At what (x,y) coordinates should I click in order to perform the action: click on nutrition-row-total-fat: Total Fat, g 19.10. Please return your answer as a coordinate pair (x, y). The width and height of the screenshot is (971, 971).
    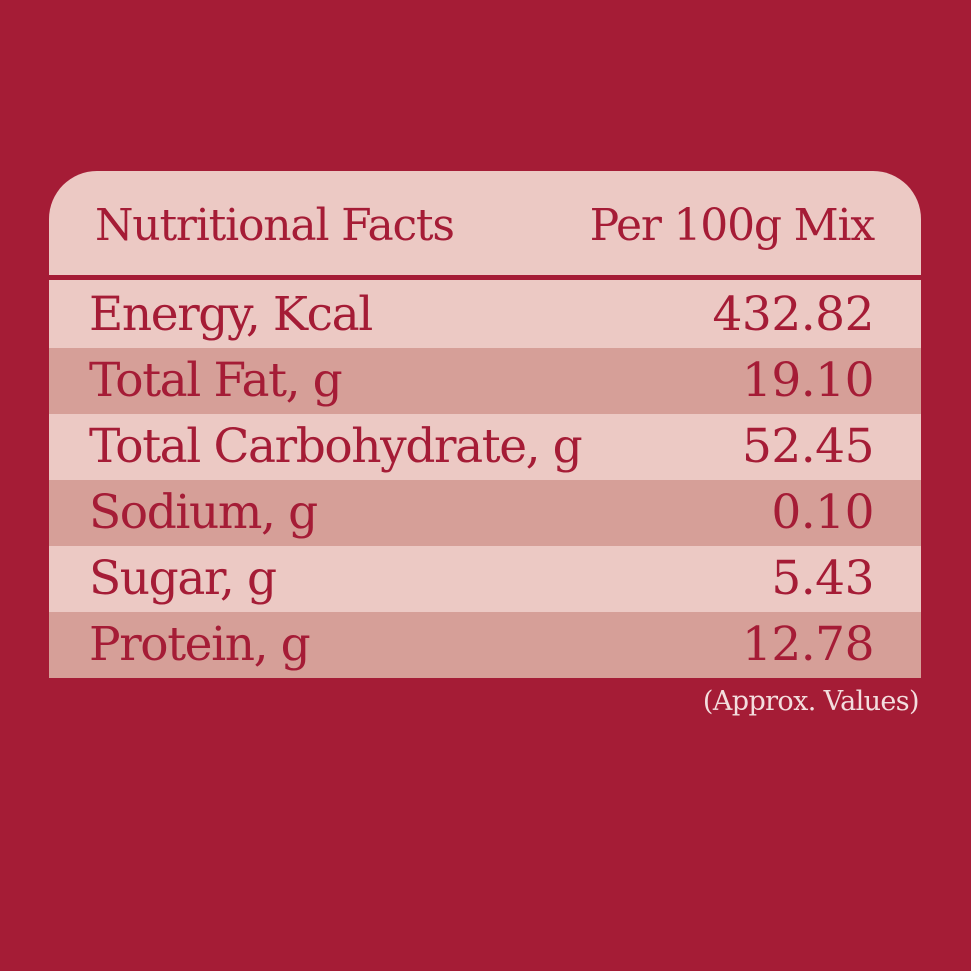
    Looking at the image, I should click on (485, 381).